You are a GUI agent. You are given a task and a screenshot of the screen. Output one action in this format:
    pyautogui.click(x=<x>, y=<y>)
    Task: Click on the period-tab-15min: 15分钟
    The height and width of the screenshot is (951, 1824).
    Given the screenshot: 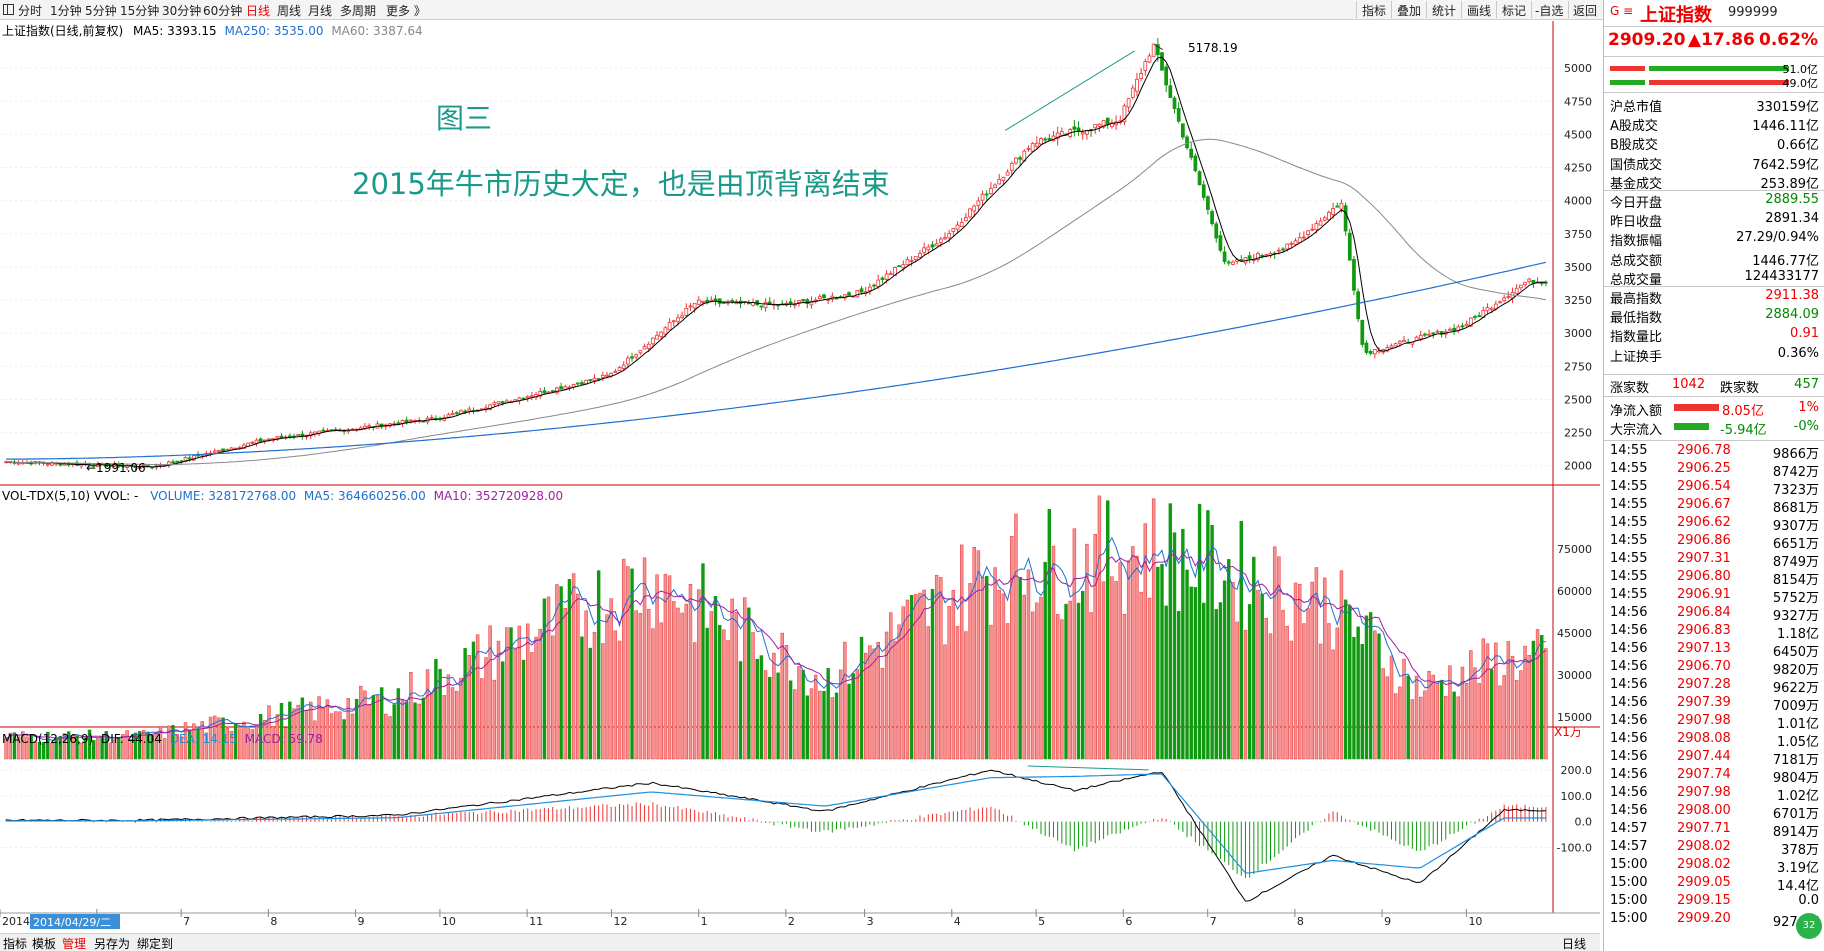 What is the action you would take?
    pyautogui.click(x=140, y=11)
    